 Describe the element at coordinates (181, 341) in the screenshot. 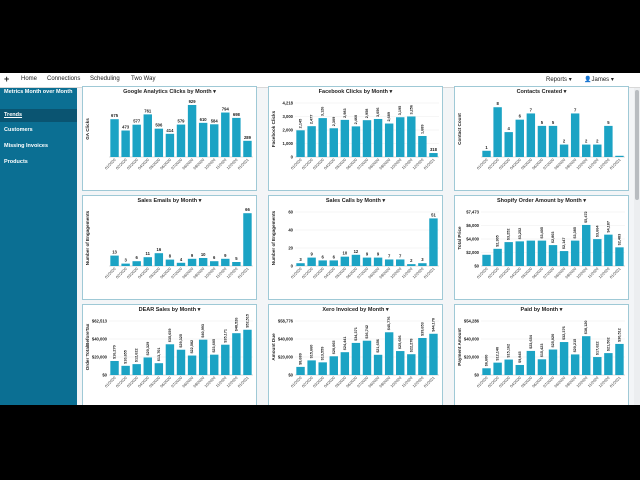

I see `data-label: $29,325` at that location.